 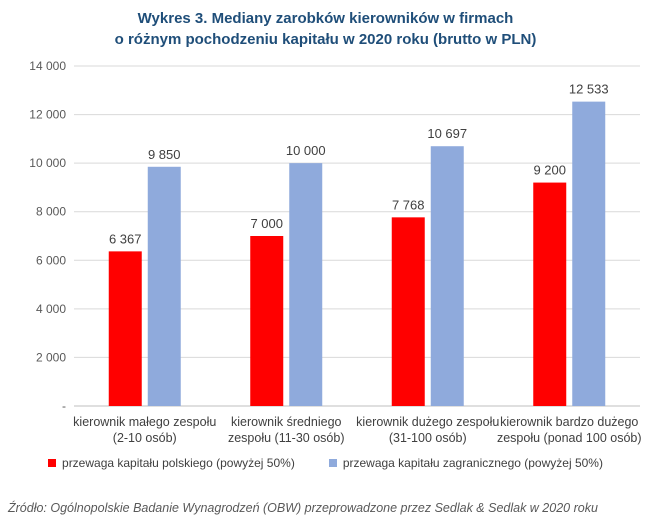 I want to click on y-tick-label: 12 000, so click(x=47, y=115).